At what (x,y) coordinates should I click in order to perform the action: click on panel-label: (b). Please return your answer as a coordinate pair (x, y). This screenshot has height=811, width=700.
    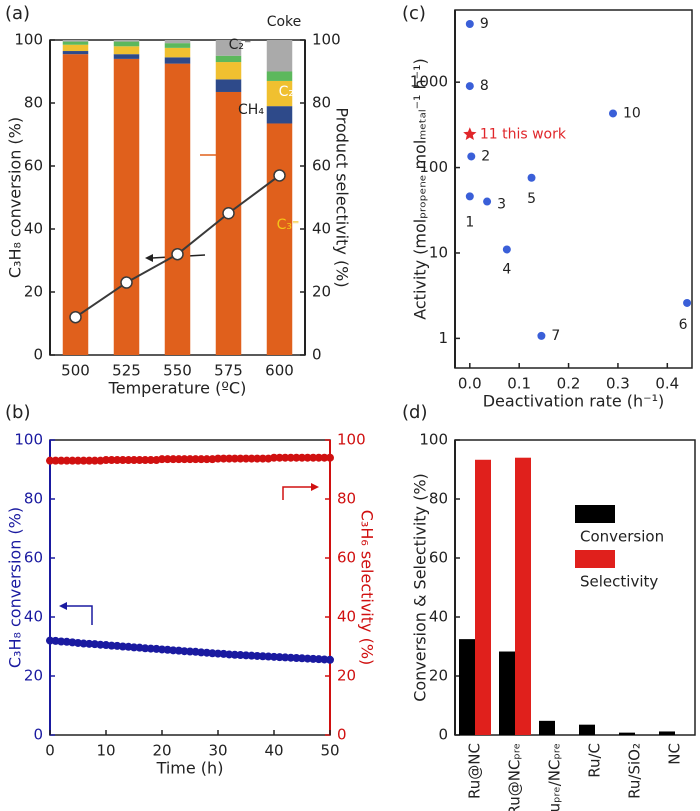
    Looking at the image, I should click on (17, 412).